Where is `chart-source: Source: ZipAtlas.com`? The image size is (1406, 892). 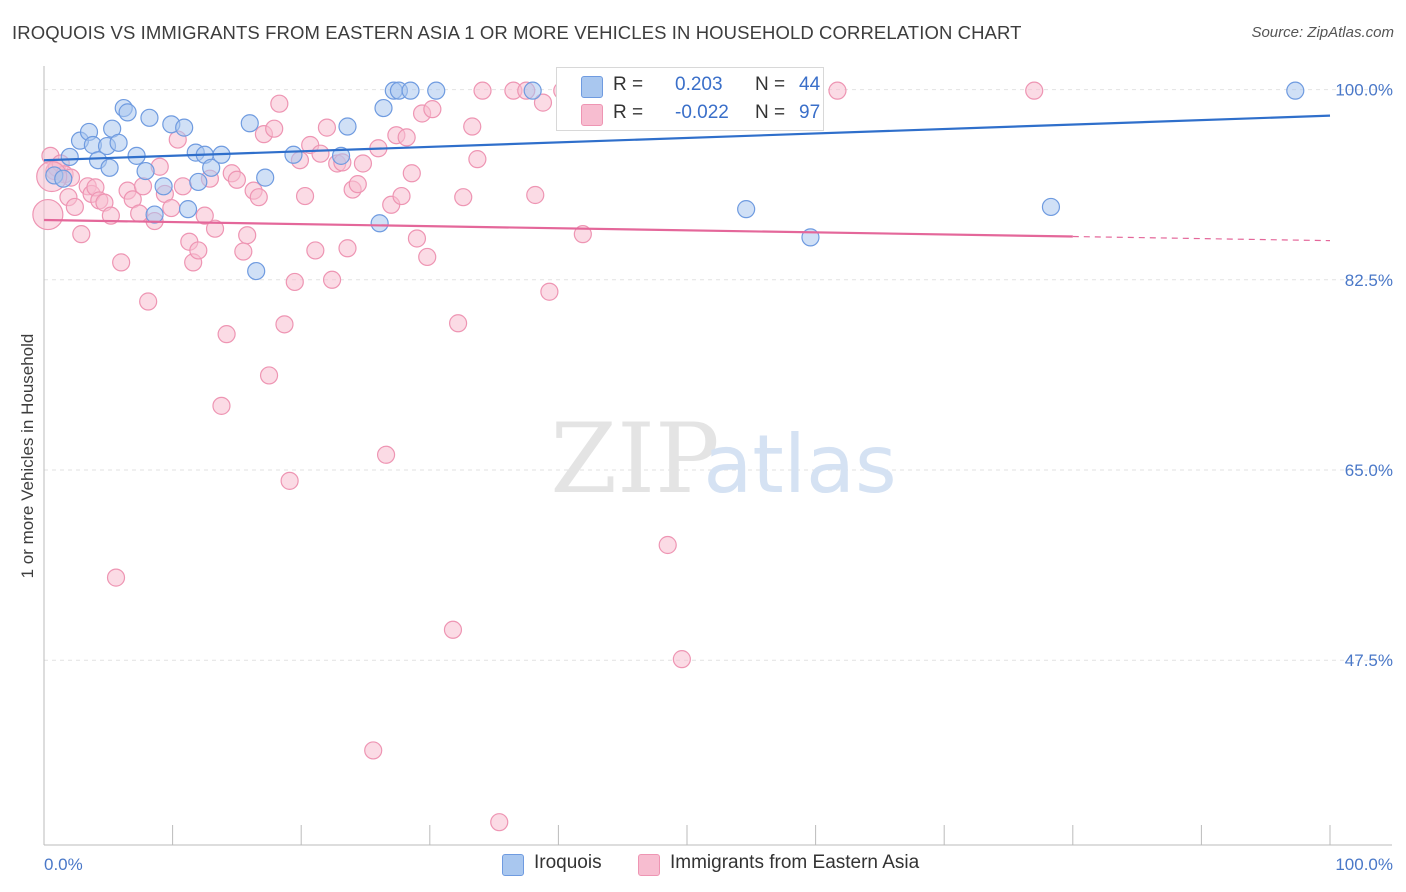
chart-source: Source: ZipAtlas.com is located at coordinates (1322, 32).